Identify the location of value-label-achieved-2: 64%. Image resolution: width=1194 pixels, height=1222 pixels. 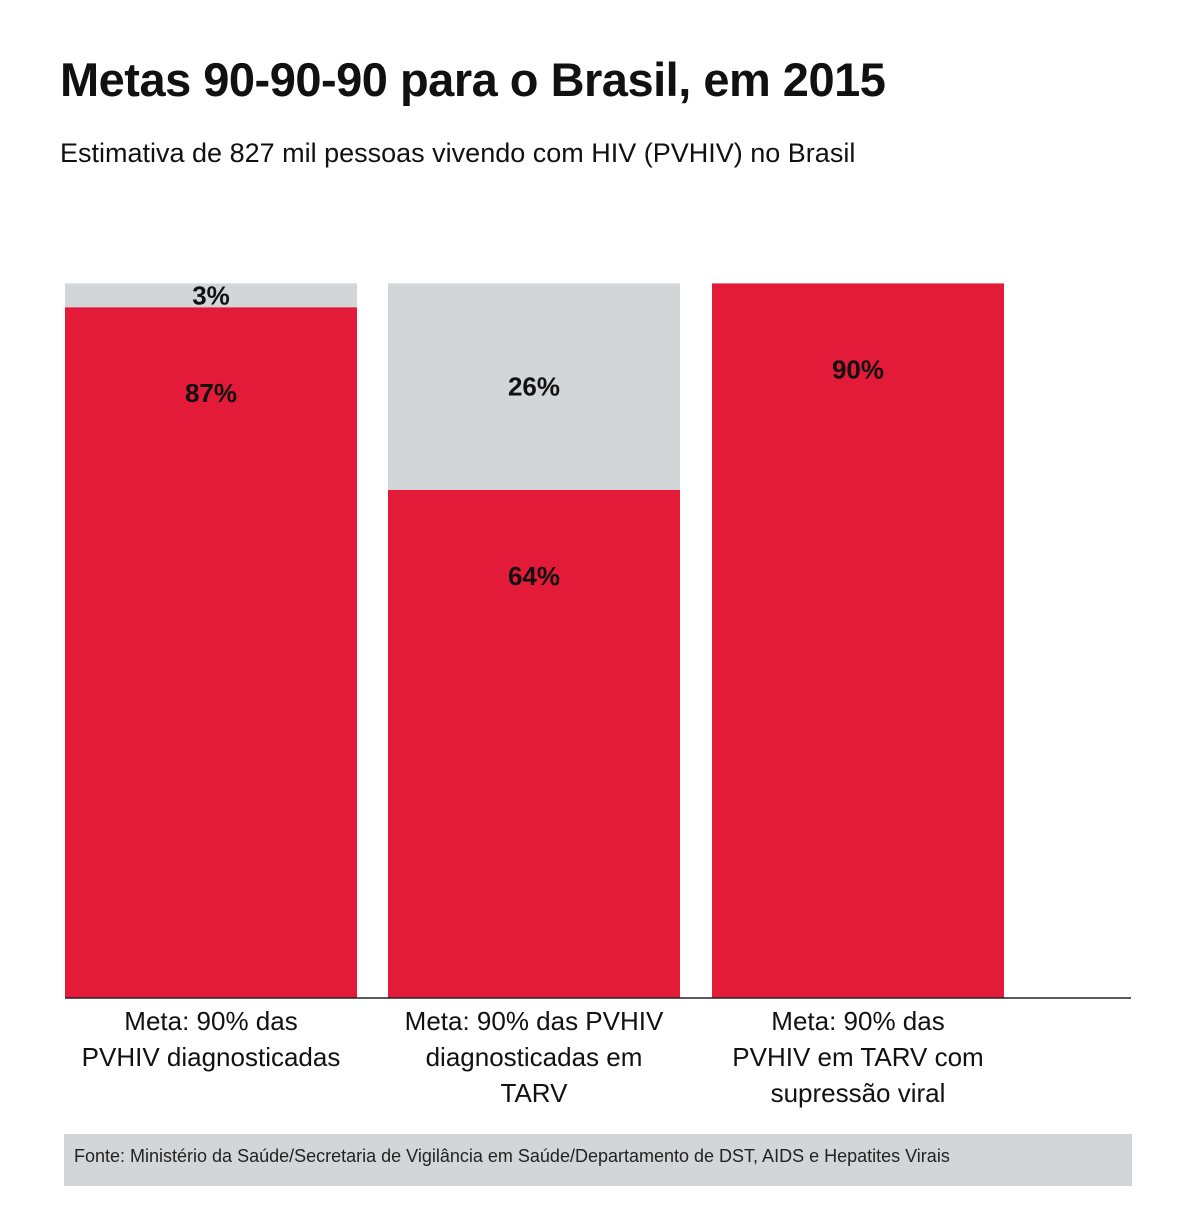
(534, 576).